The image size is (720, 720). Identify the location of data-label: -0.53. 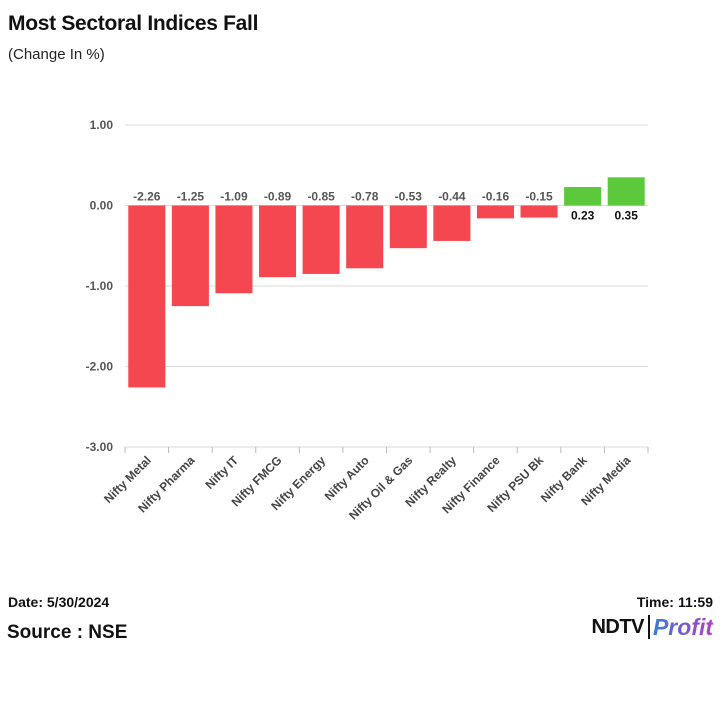
(409, 197).